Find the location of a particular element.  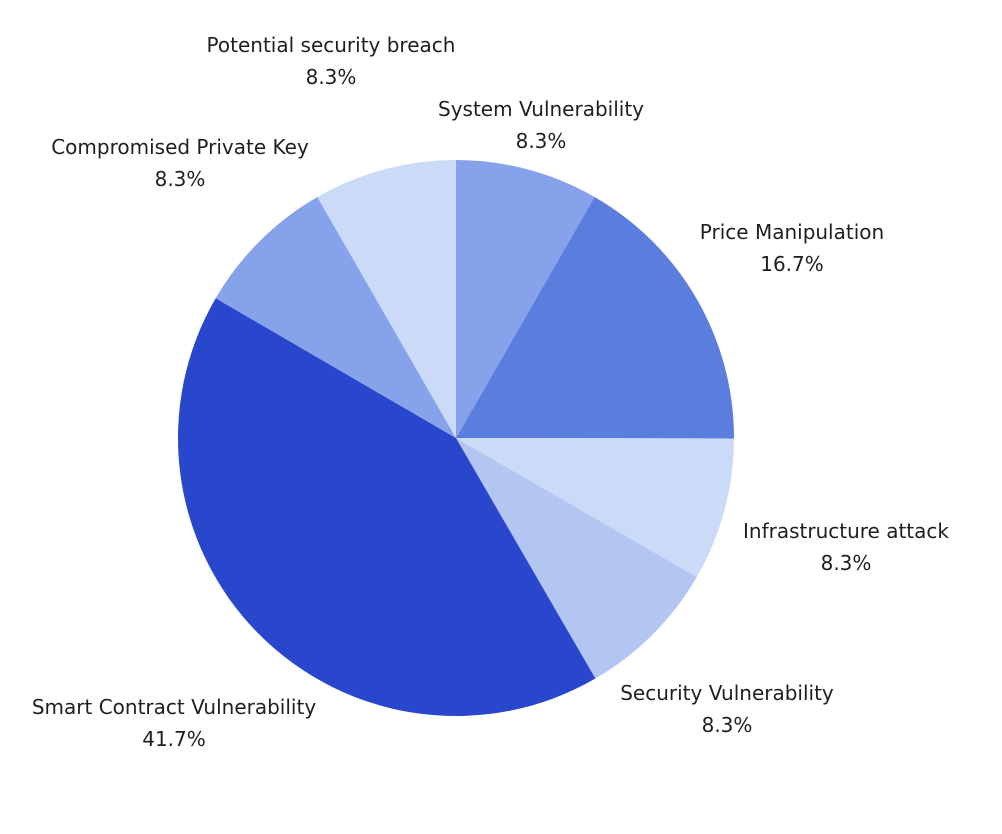

pie-slice-compromised-private-key is located at coordinates (335, 317).